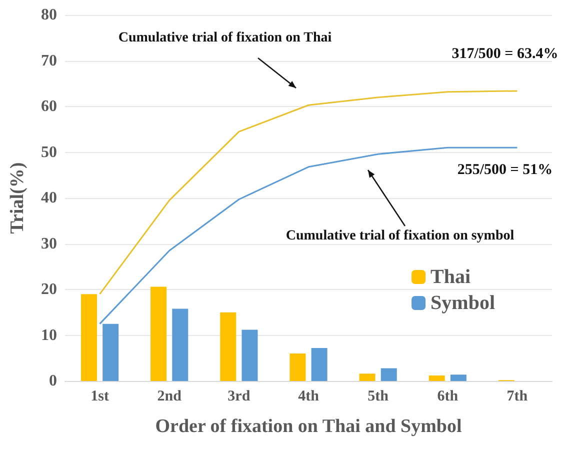 The width and height of the screenshot is (570, 449). Describe the element at coordinates (49, 198) in the screenshot. I see `y-tick-label: 40` at that location.